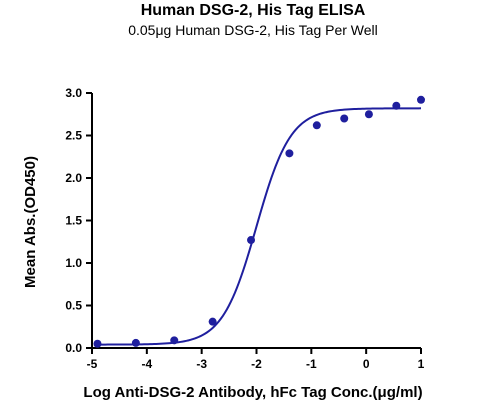 This screenshot has height=400, width=495. I want to click on y-tick-label: 2.0, so click(73, 178).